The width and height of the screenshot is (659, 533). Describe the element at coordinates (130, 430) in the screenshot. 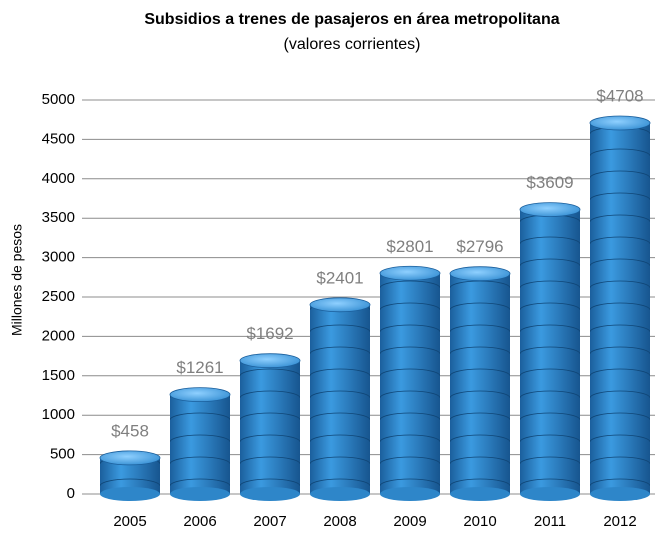

I see `value-label: $458` at that location.